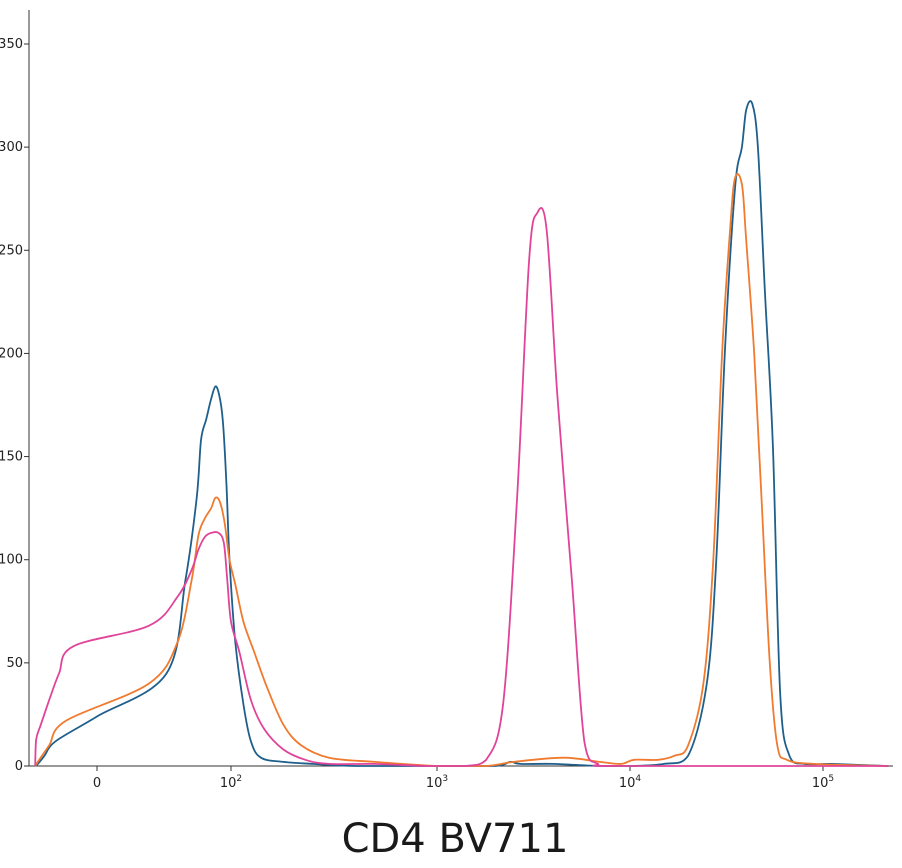  Describe the element at coordinates (11, 560) in the screenshot. I see `y-tick-label: 100` at that location.